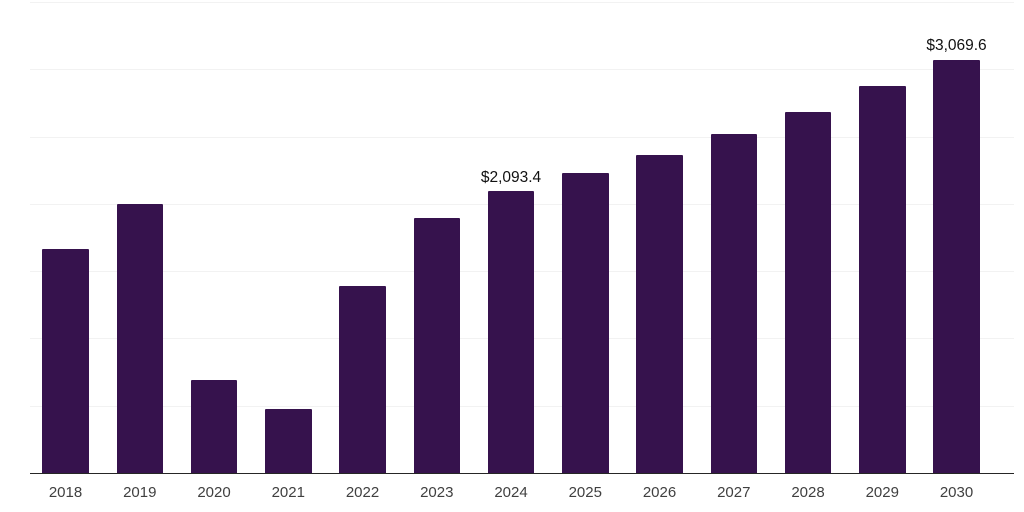 The height and width of the screenshot is (512, 1024). What do you see at coordinates (733, 303) in the screenshot?
I see `bar-2027` at bounding box center [733, 303].